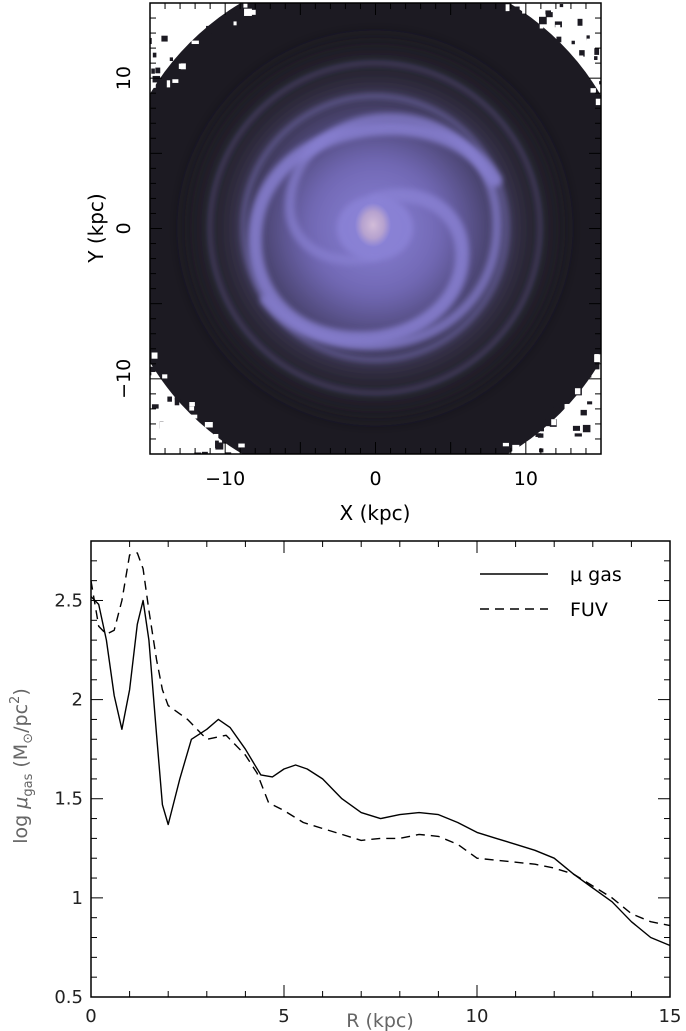 The height and width of the screenshot is (1031, 686). I want to click on profile-y-label-sun: ⊙, so click(28, 738).